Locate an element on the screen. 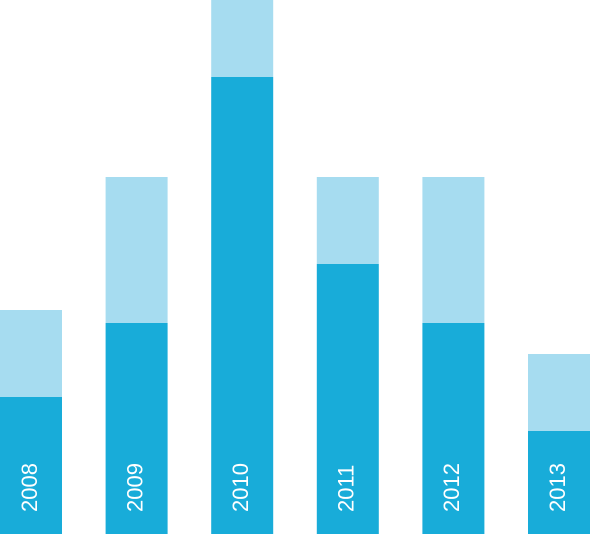 Image resolution: width=591 pixels, height=534 pixels. x-tick-label: 2011 is located at coordinates (346, 488).